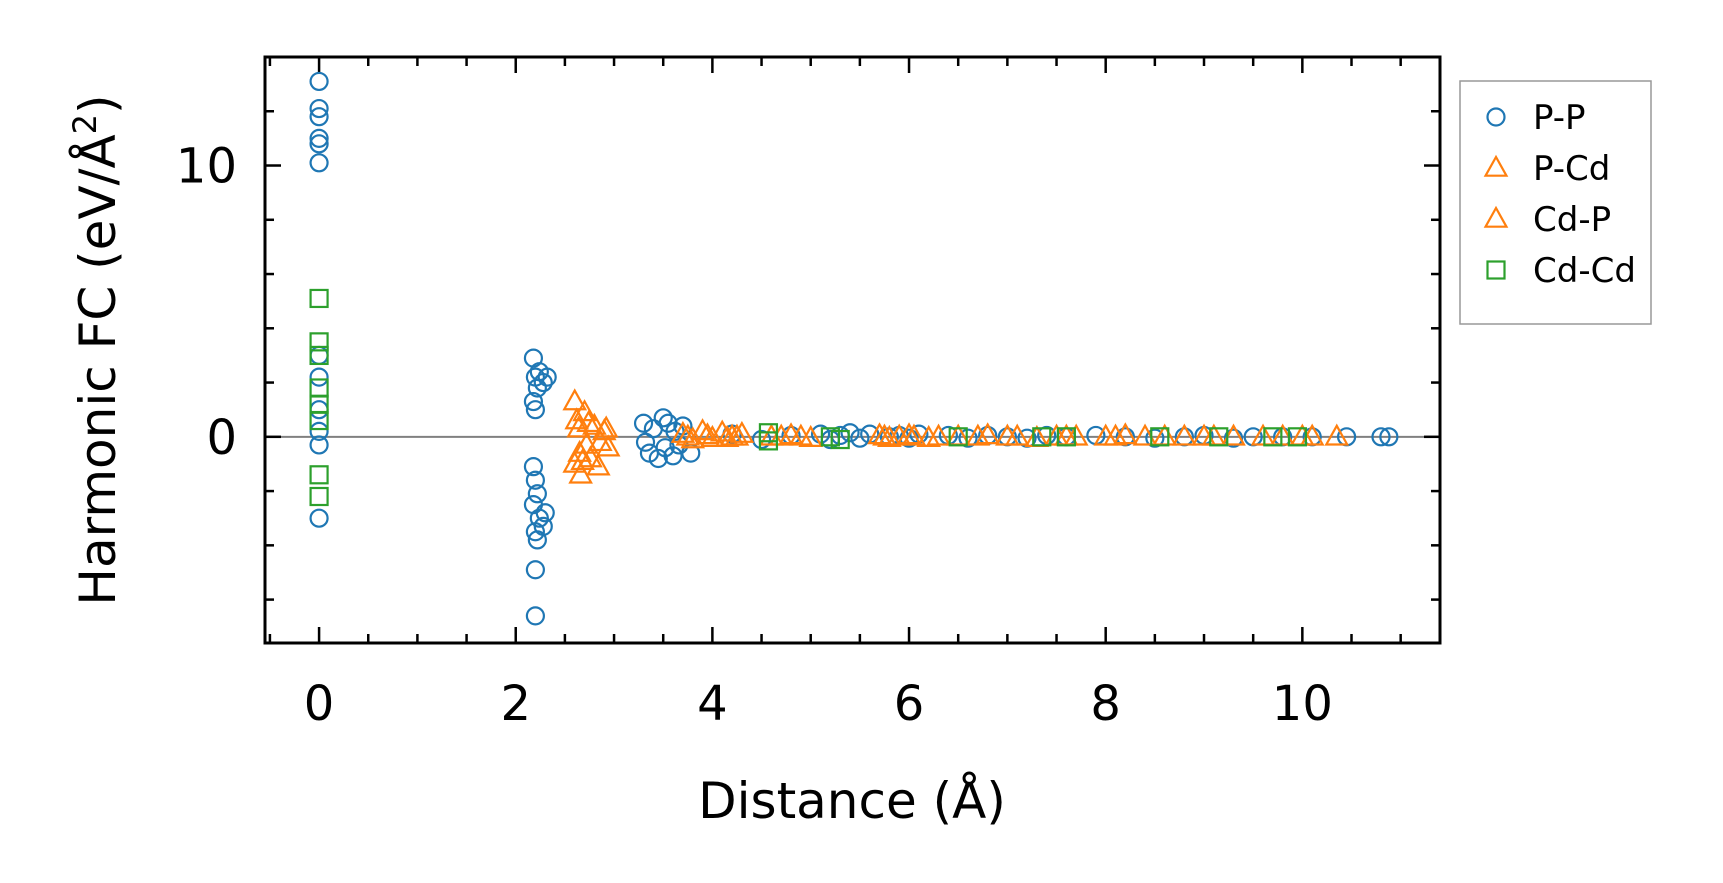 This screenshot has height=883, width=1723. Describe the element at coordinates (1584, 271) in the screenshot. I see `legend-label-cd-cd: Cd-Cd` at that location.